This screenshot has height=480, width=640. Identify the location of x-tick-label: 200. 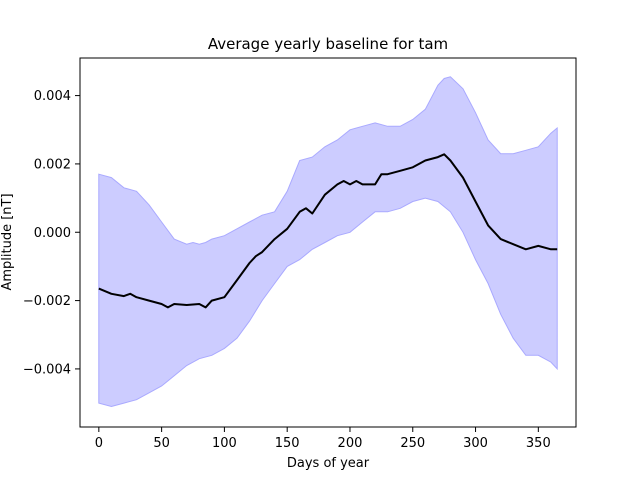
(350, 443).